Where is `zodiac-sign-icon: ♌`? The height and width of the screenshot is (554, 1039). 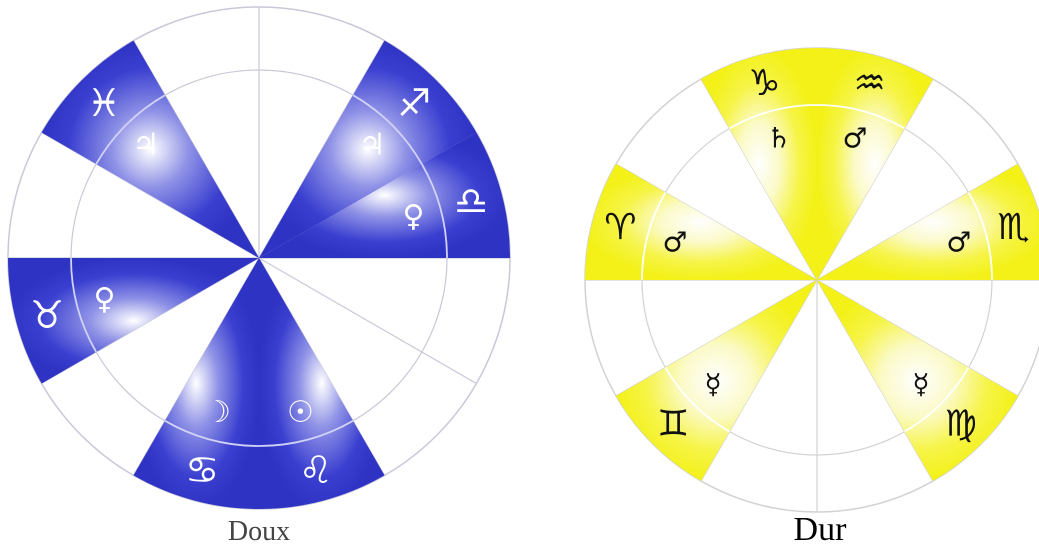 zodiac-sign-icon: ♌ is located at coordinates (316, 470).